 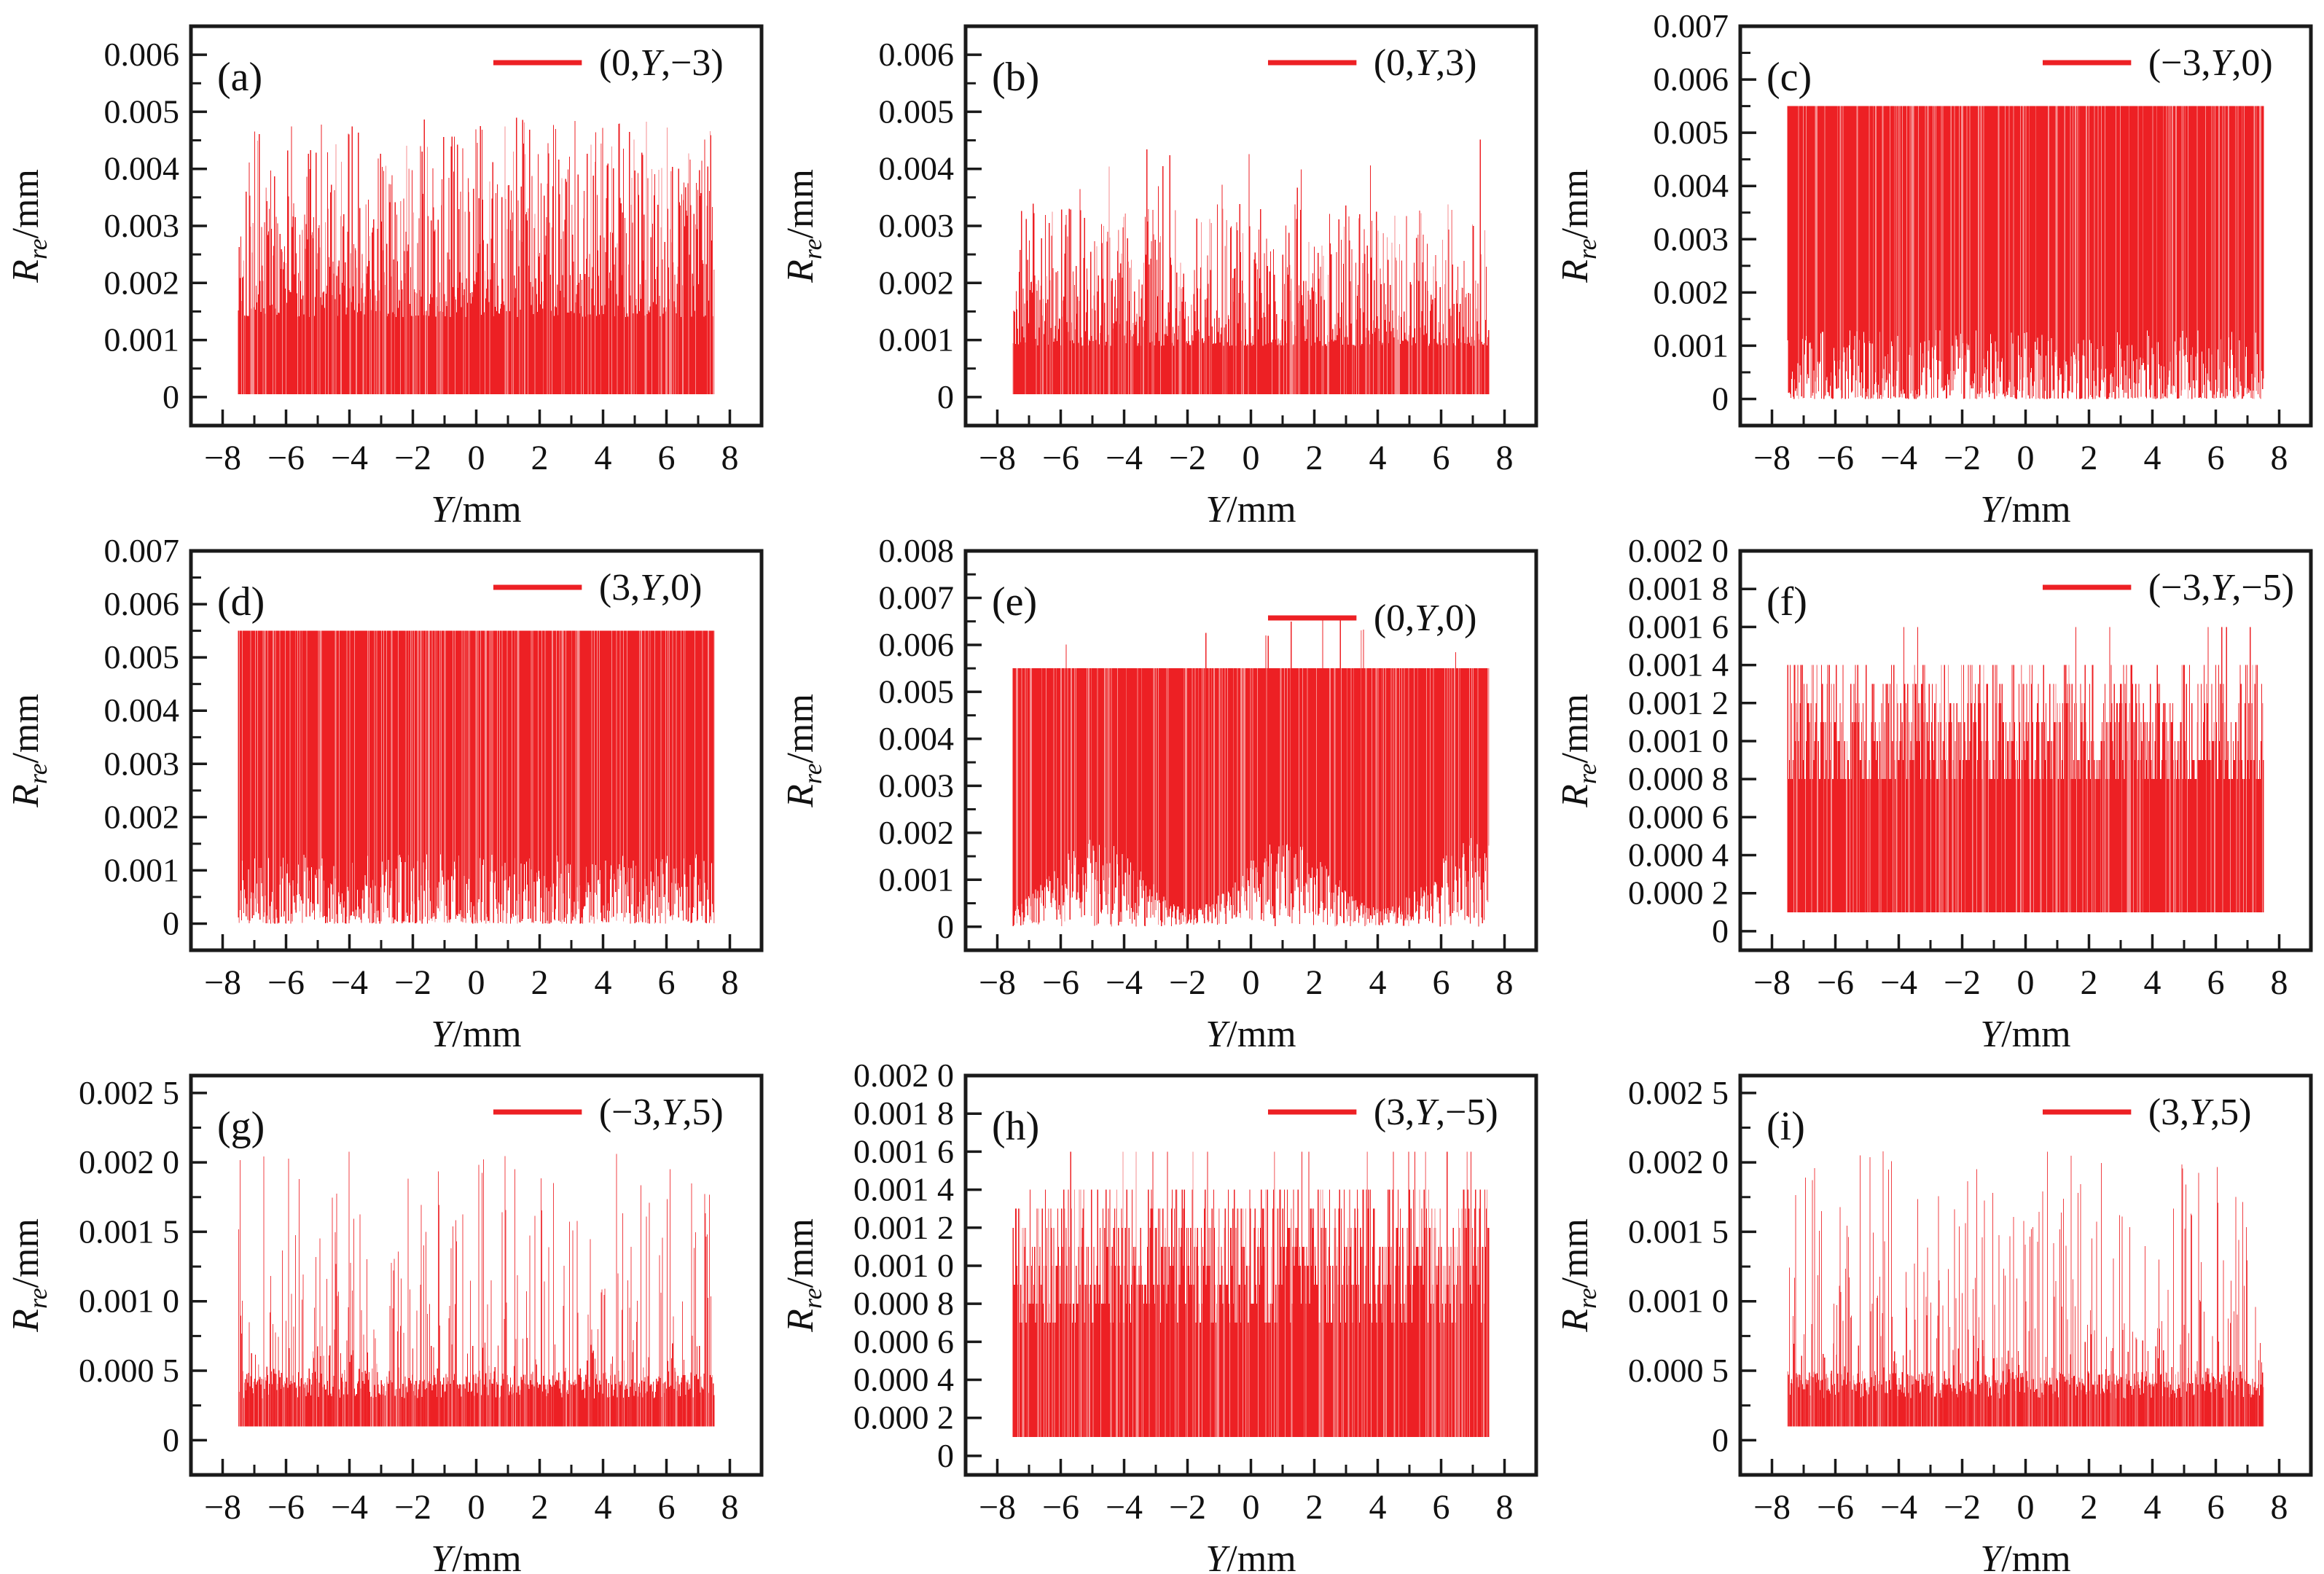 I want to click on series-f, so click(x=2025, y=770).